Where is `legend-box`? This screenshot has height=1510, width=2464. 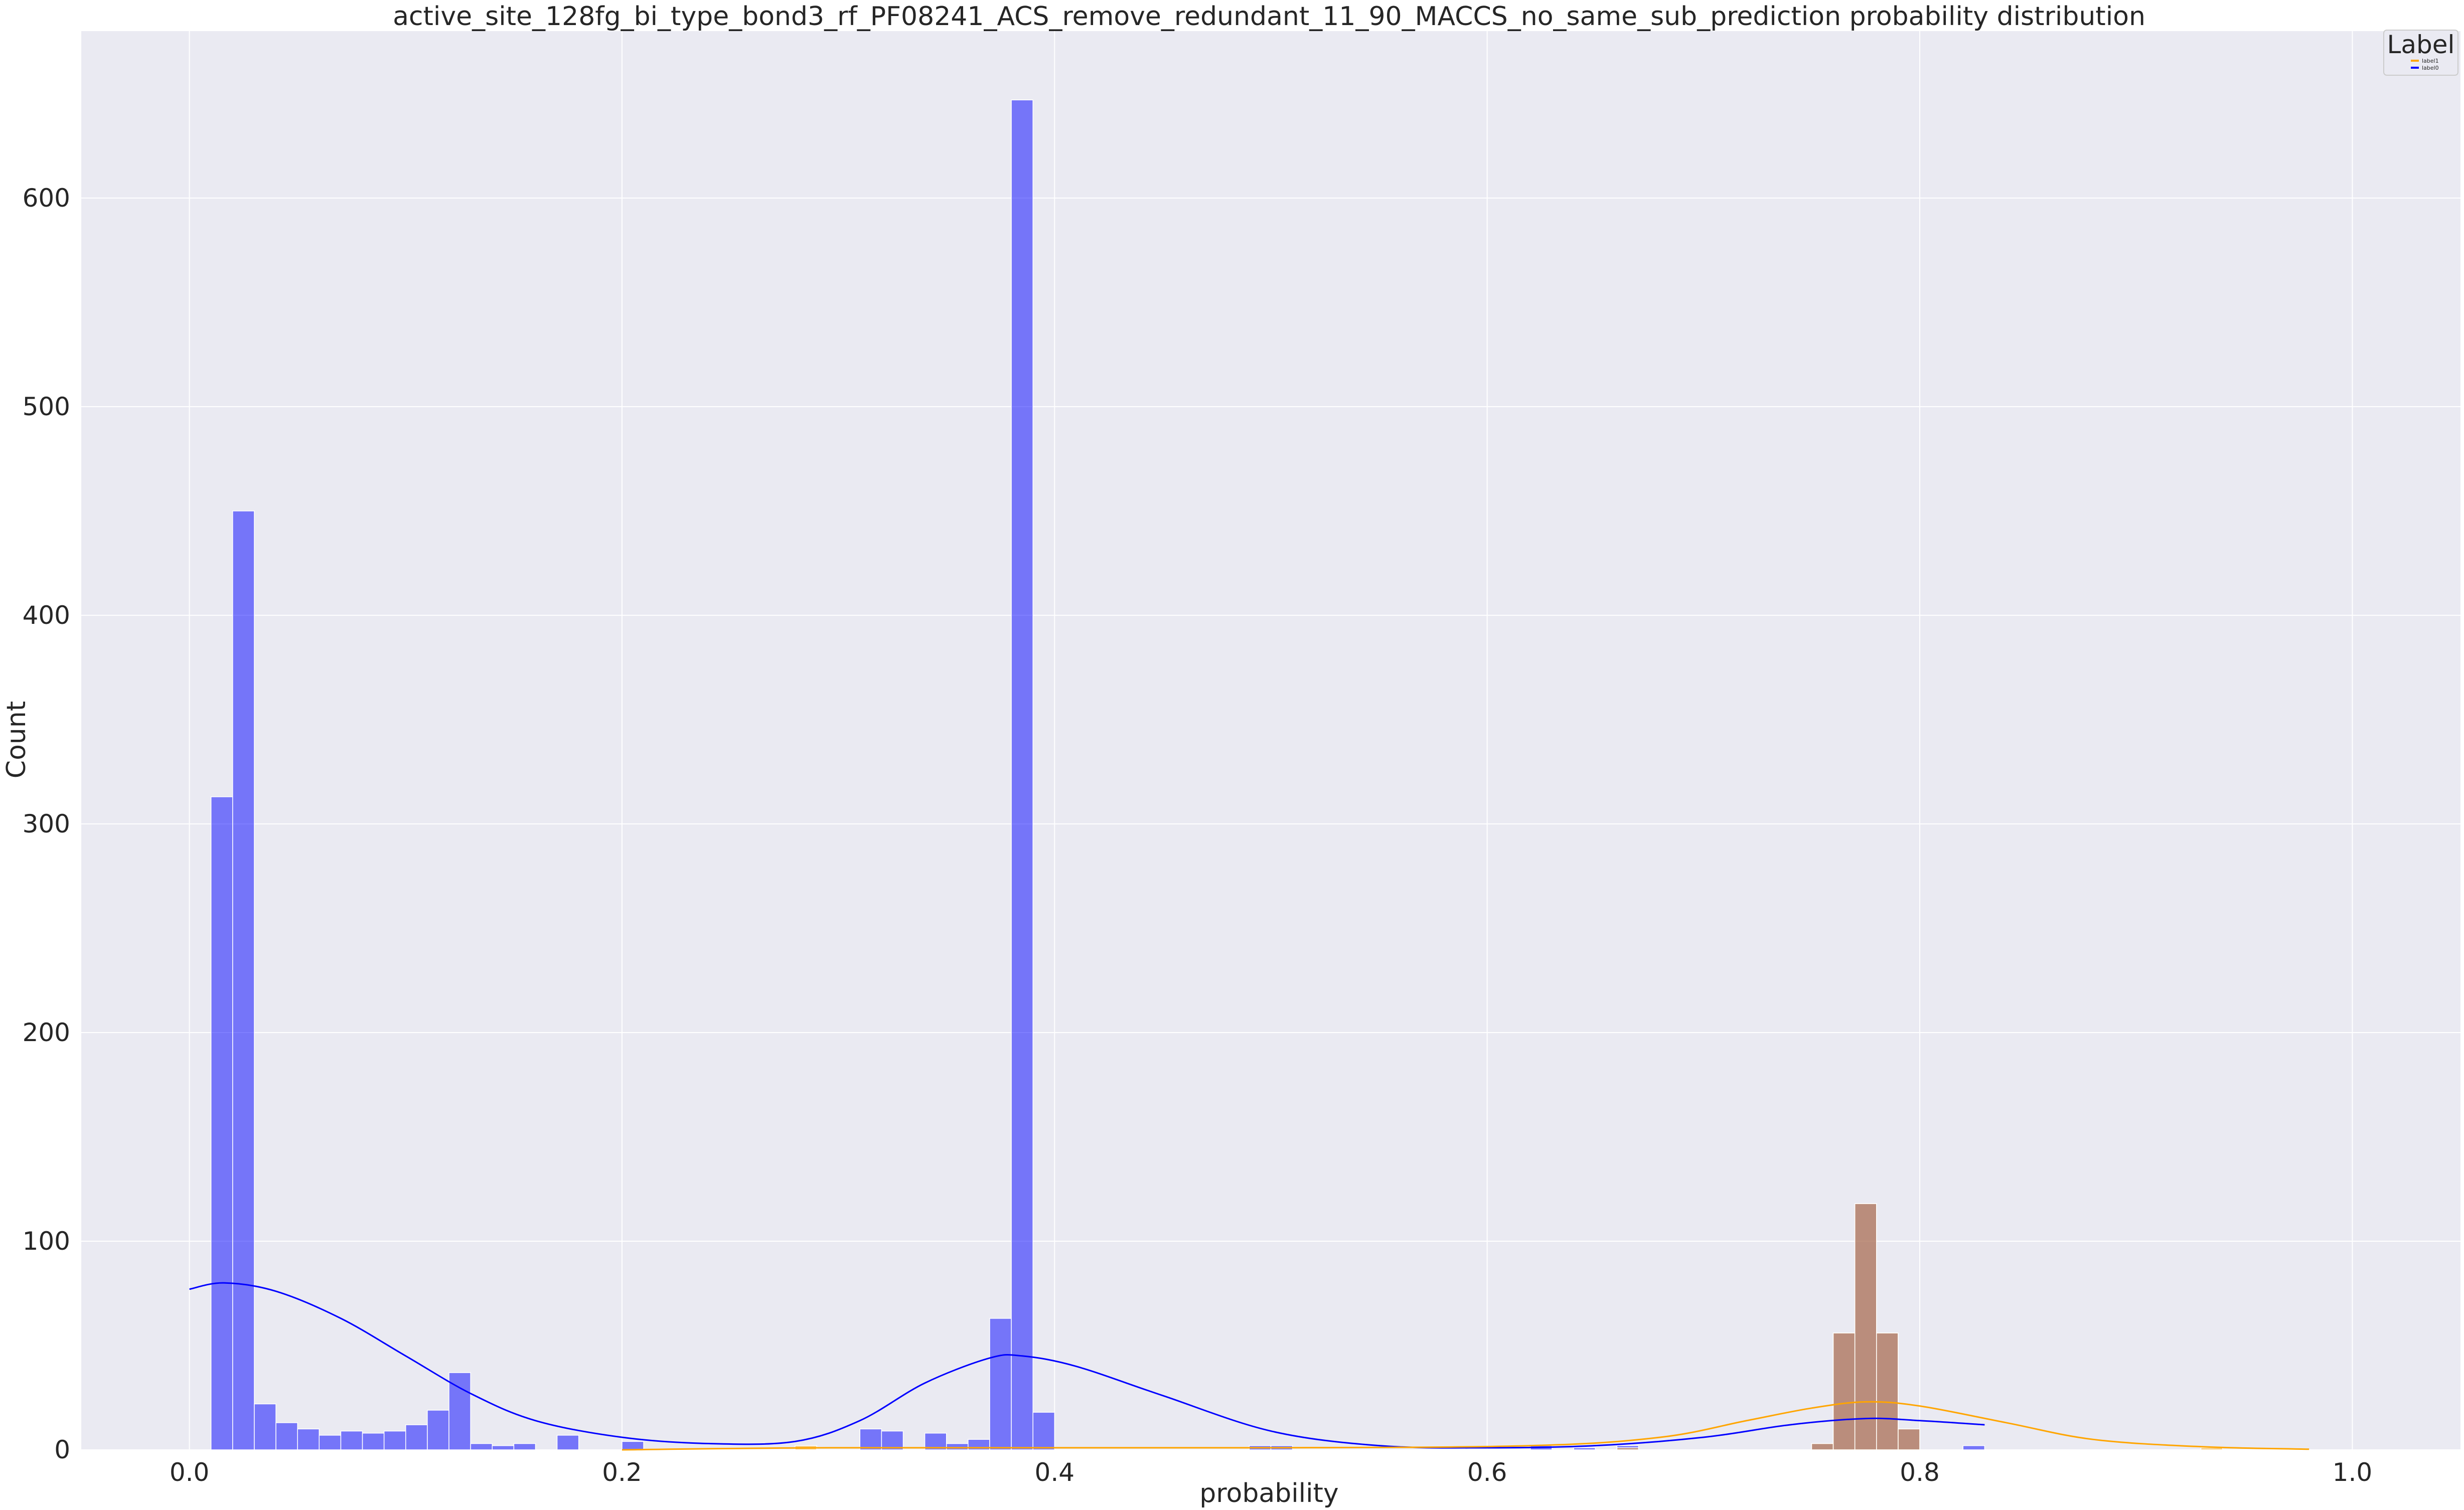
legend-box is located at coordinates (2420, 53).